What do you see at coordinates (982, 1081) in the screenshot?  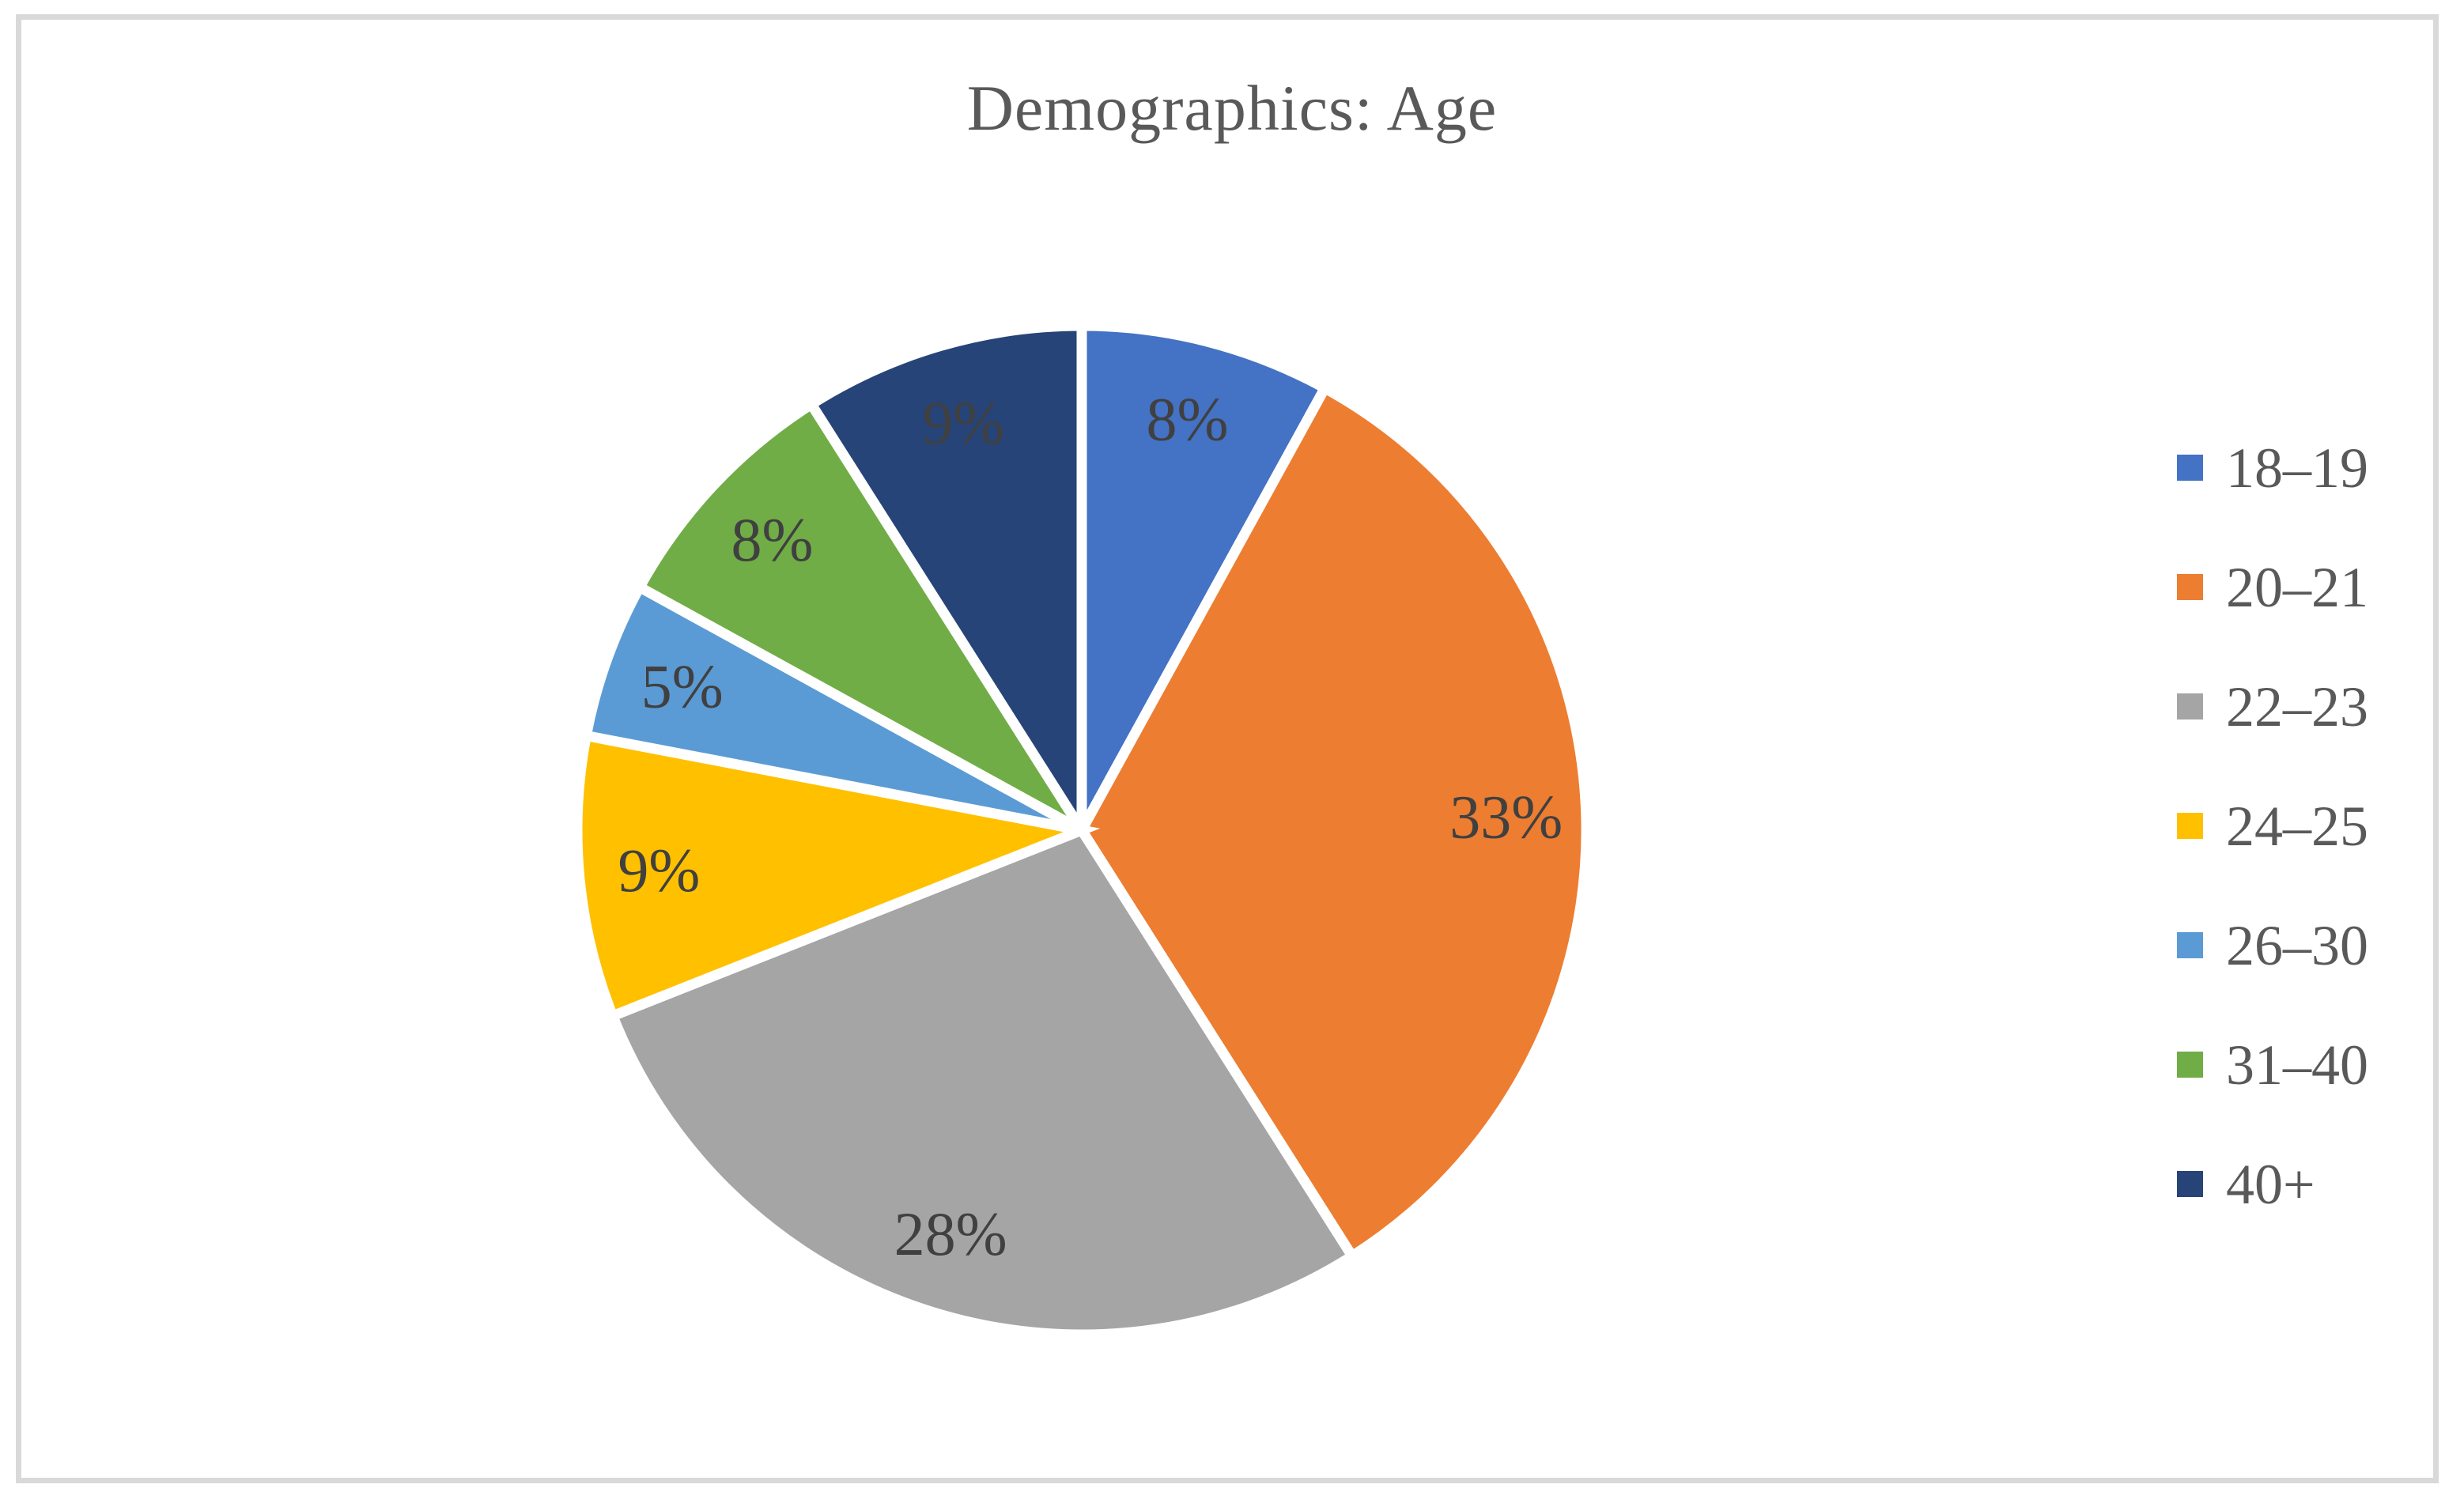 I see `pie-slice-22–23` at bounding box center [982, 1081].